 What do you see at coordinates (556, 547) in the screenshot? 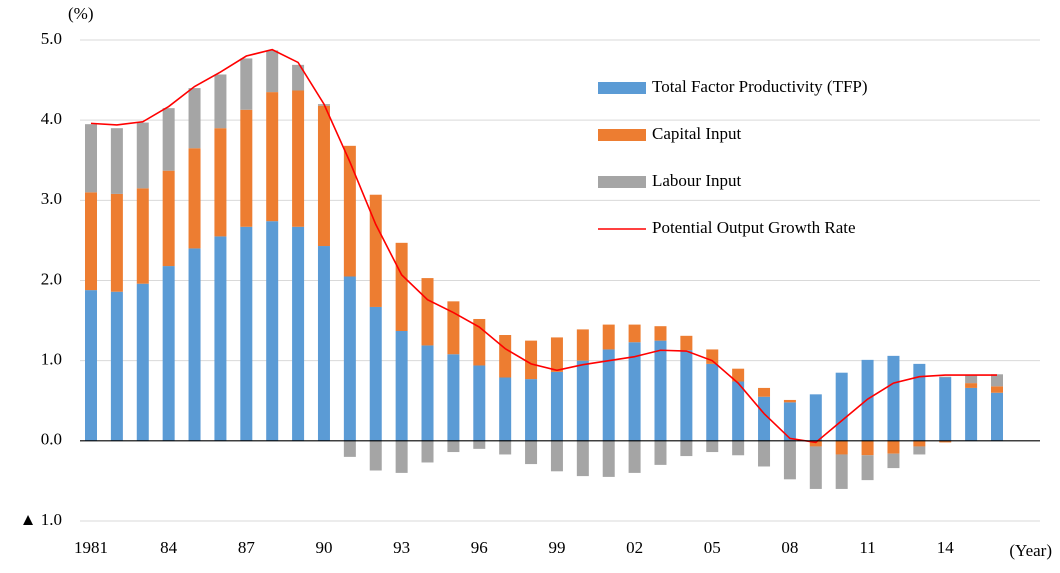
I see `x-tick-label: 99` at bounding box center [556, 547].